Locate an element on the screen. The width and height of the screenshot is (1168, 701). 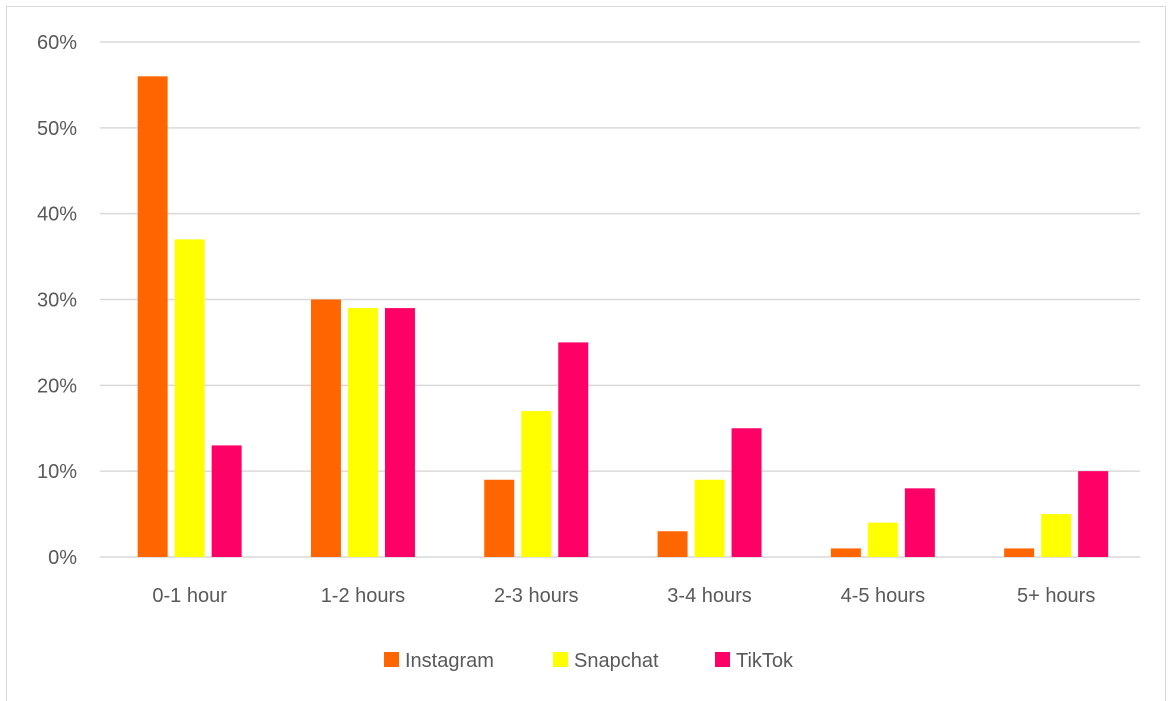
legend: Instagram Snapchat TikTok is located at coordinates (589, 661).